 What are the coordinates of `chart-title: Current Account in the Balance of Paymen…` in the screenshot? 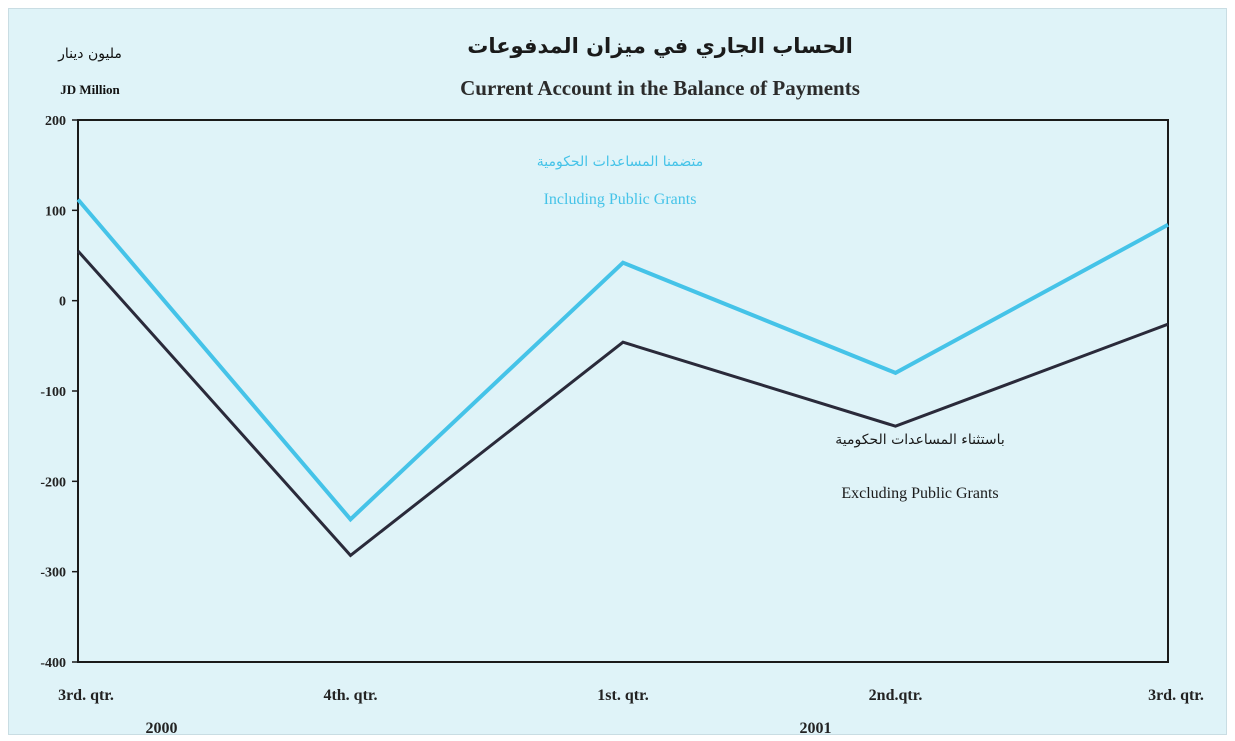 It's located at (660, 88).